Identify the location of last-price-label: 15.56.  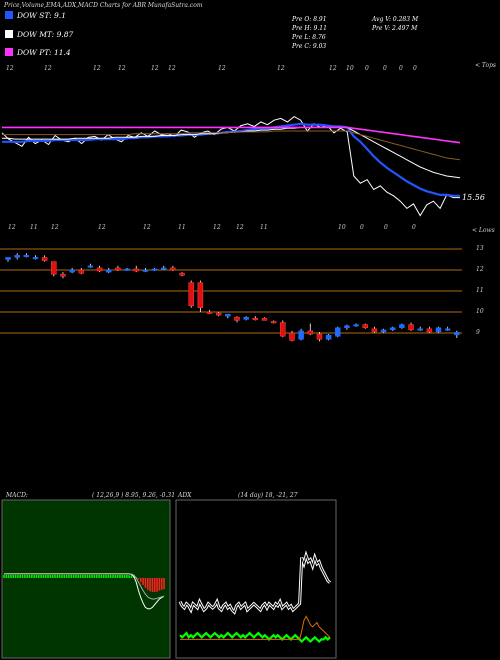
(473, 197).